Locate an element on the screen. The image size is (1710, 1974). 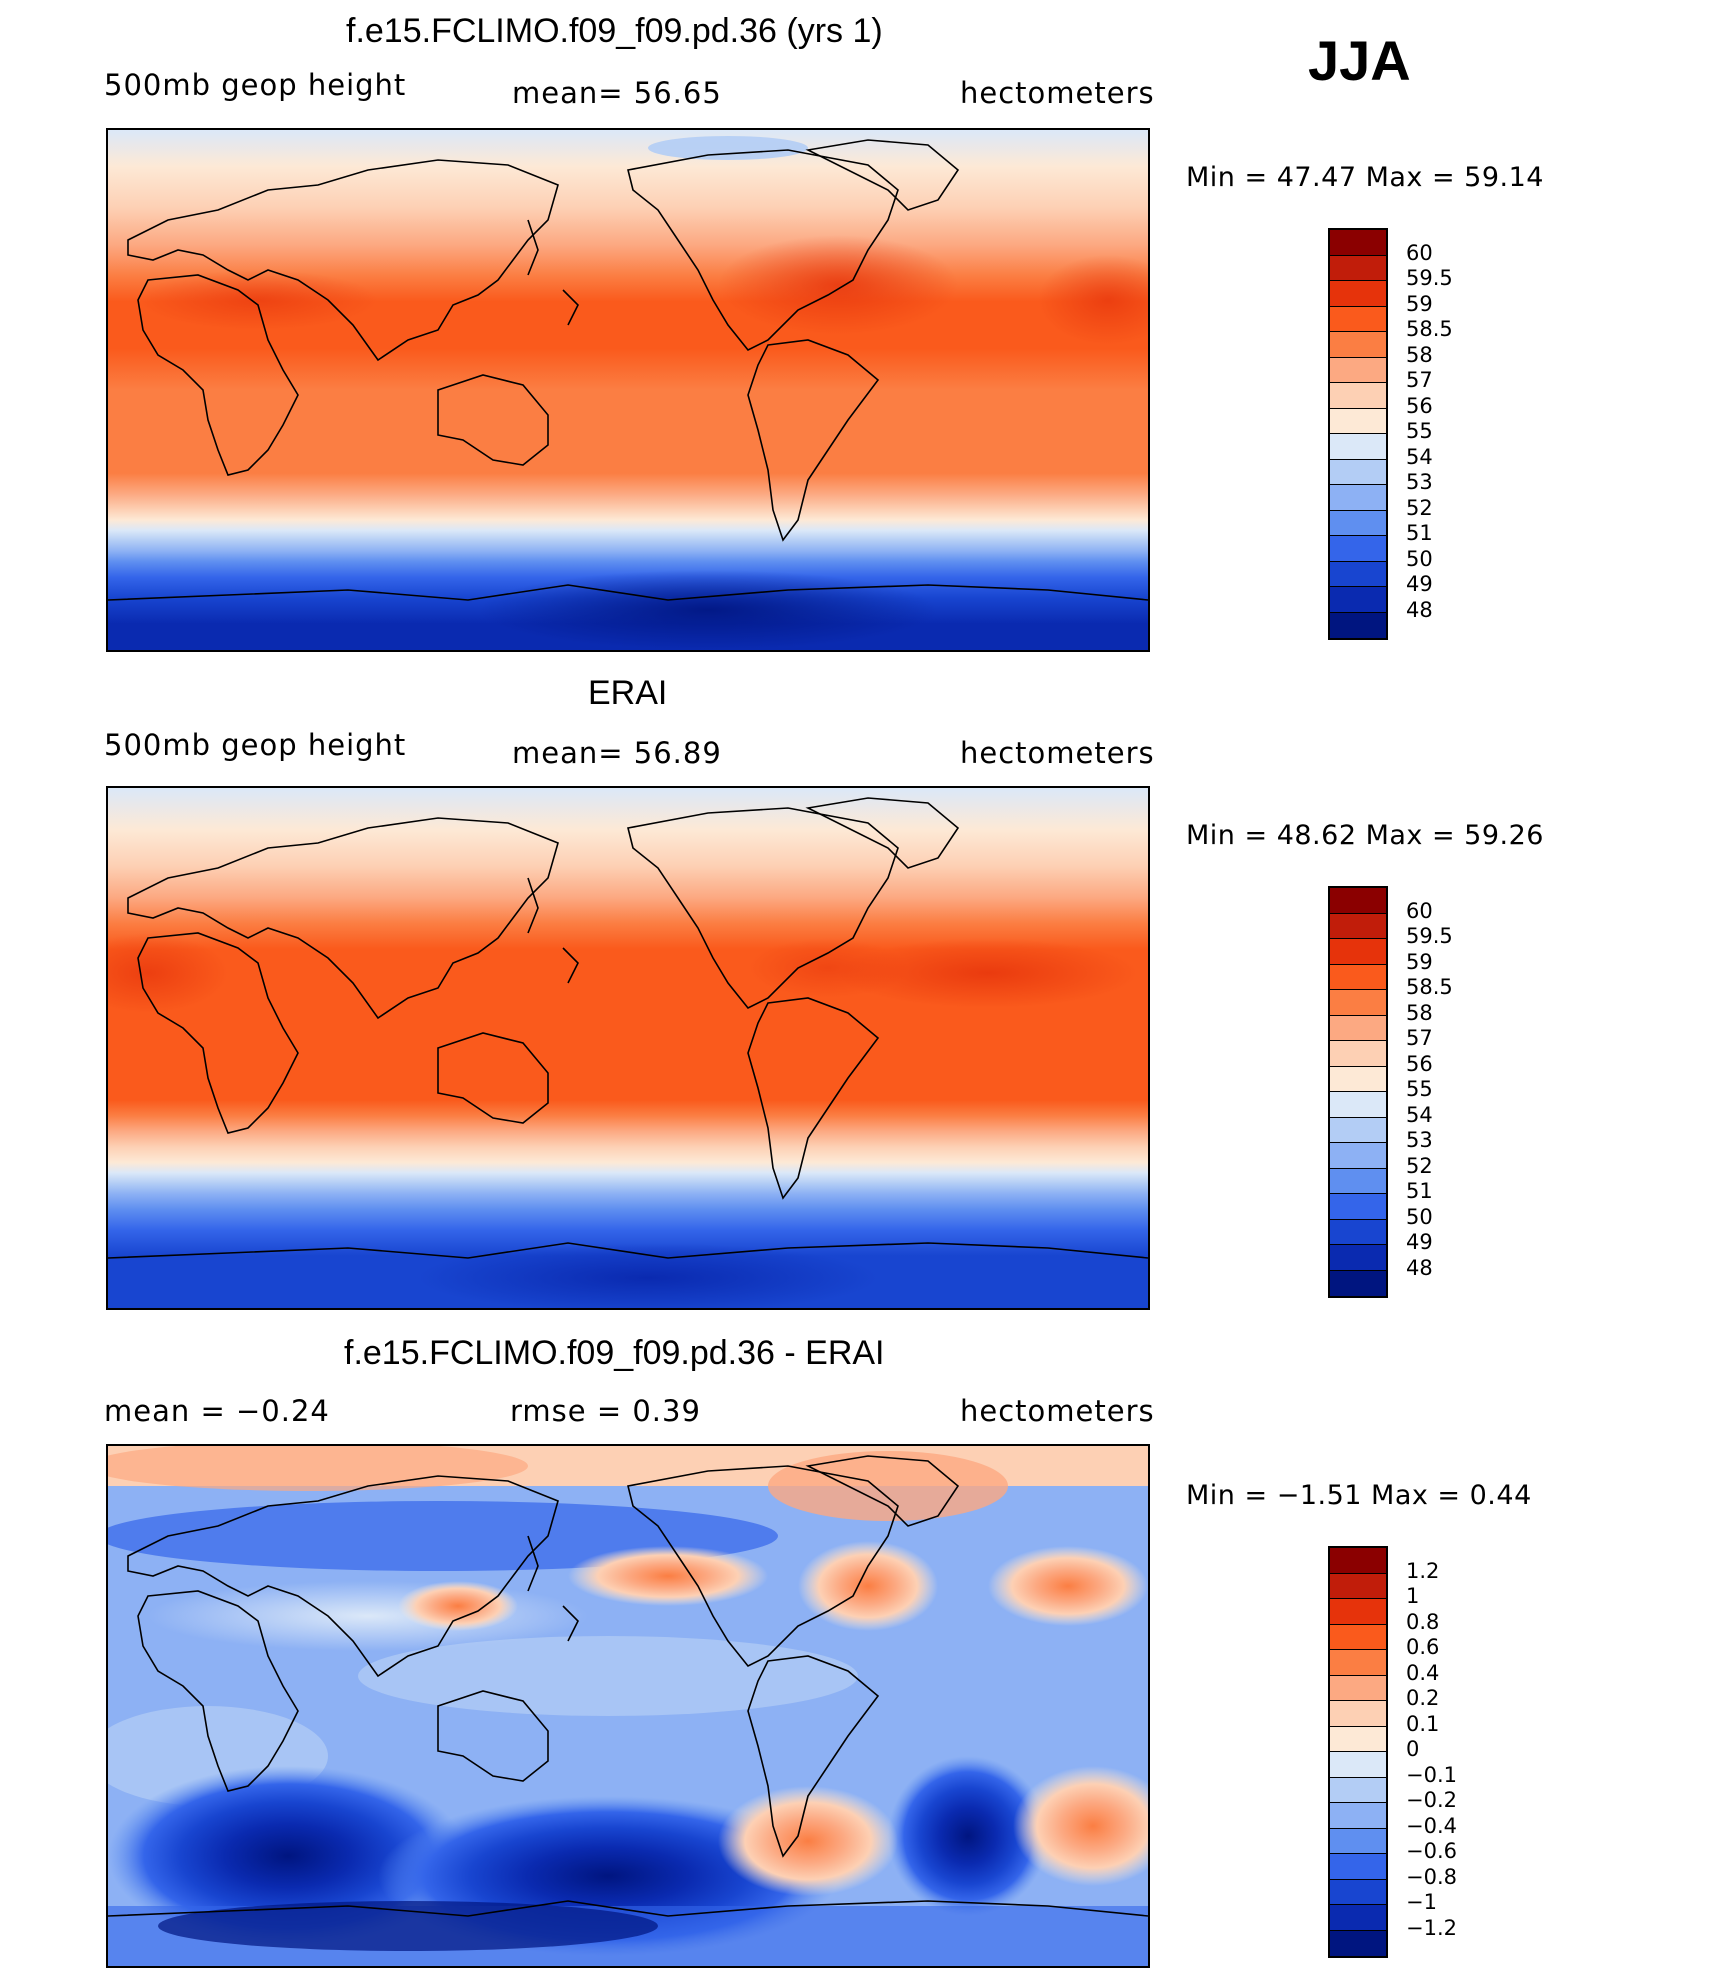
panel-1-mean-label: mean= 56.65 is located at coordinates (617, 93).